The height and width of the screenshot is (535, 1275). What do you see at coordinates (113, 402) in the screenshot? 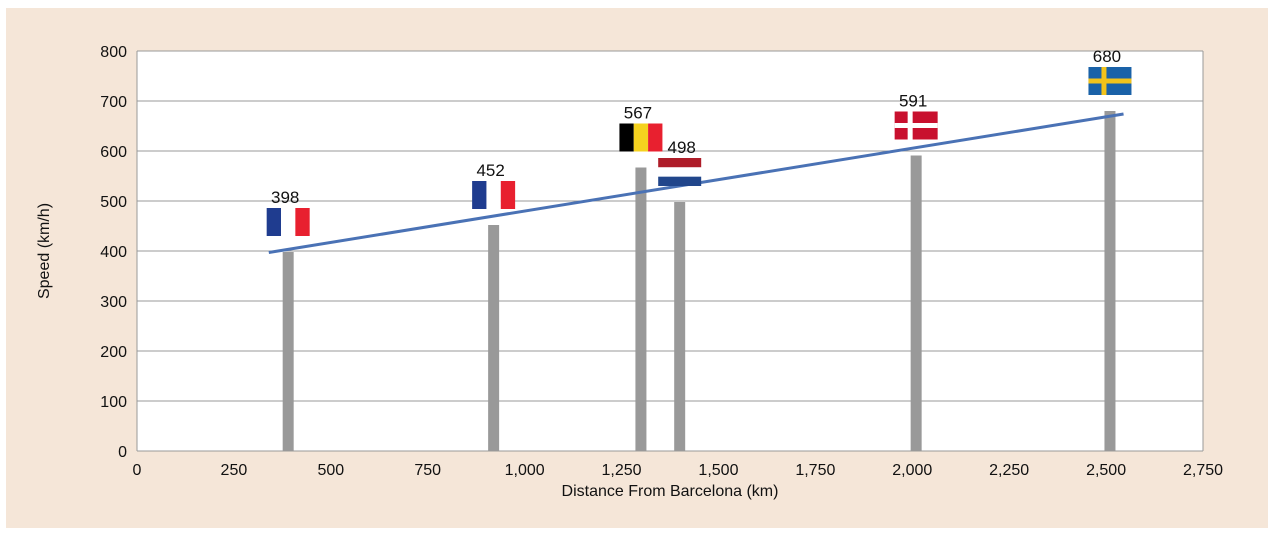
I see `y-tick-label: 100` at bounding box center [113, 402].